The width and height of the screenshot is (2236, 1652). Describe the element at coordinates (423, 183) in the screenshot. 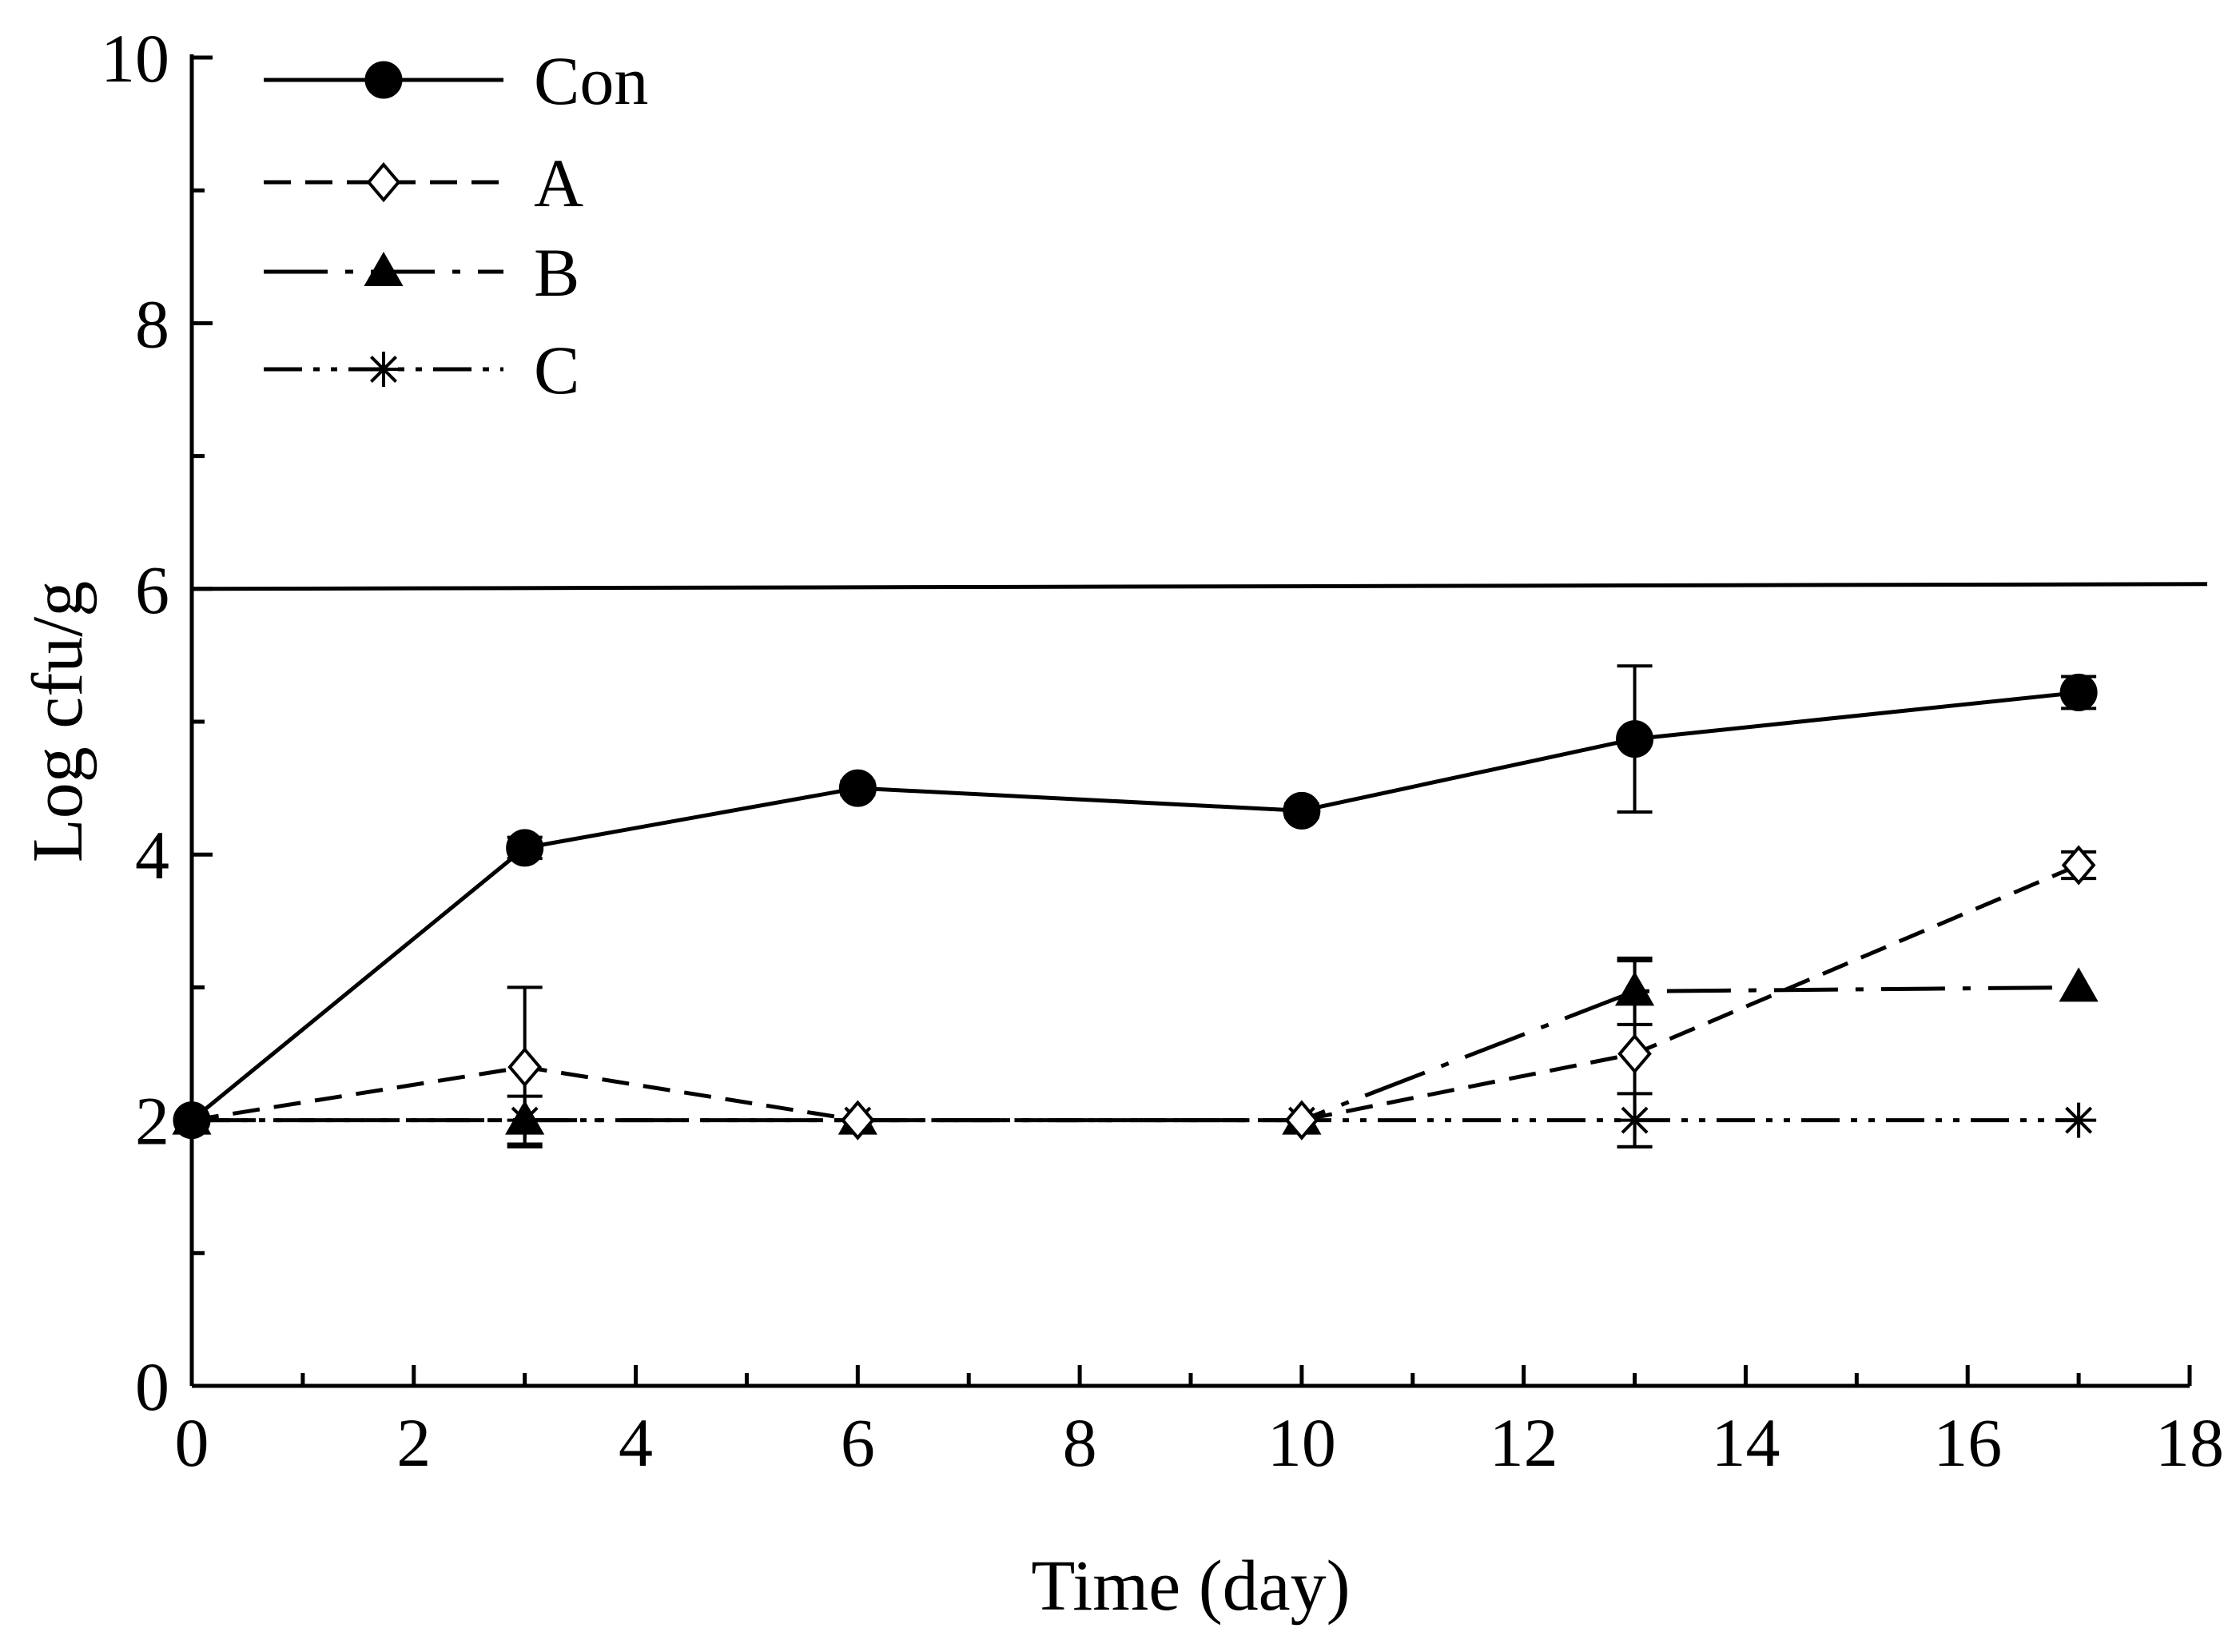

I see `legend-item-a: A` at that location.